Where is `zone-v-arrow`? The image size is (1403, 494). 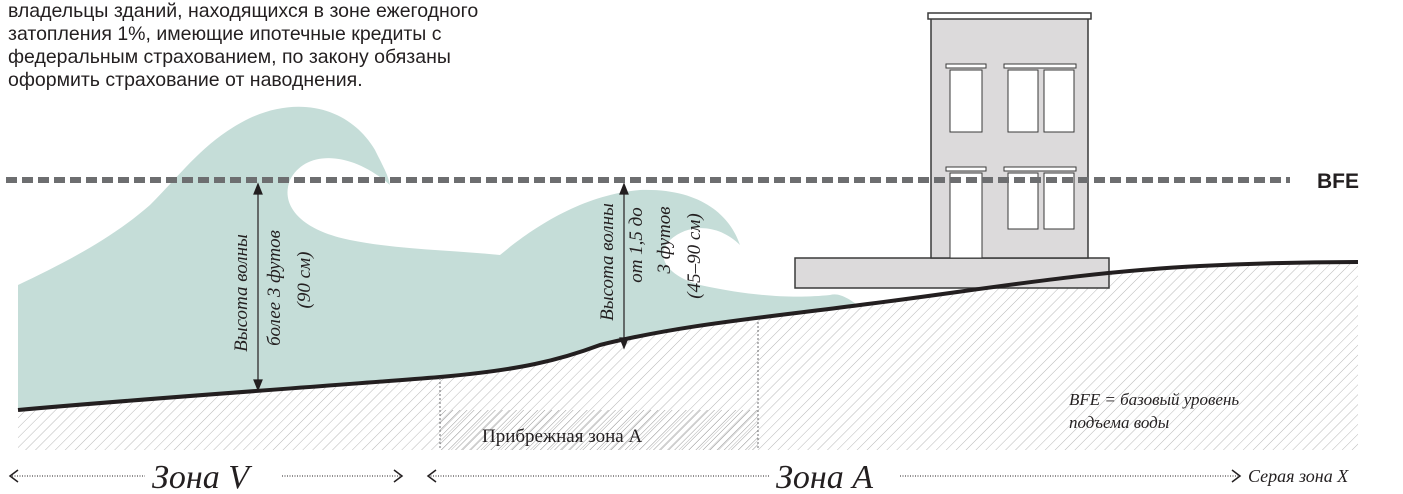 zone-v-arrow is located at coordinates (206, 476).